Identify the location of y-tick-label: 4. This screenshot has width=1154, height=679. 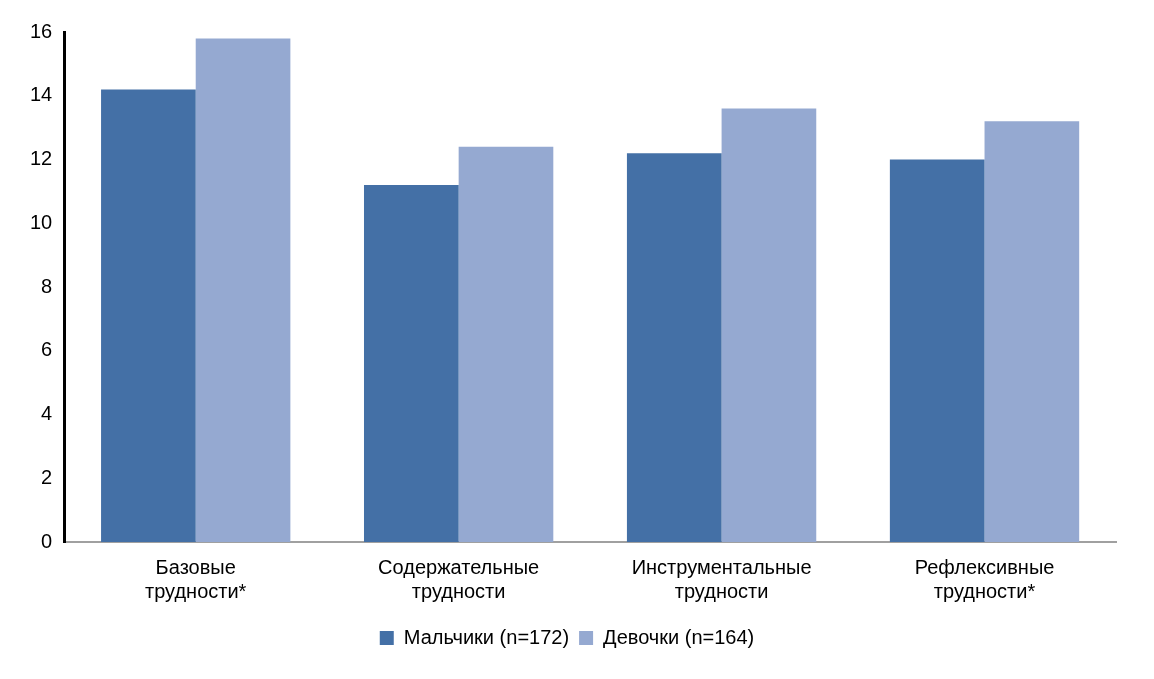
(47, 413).